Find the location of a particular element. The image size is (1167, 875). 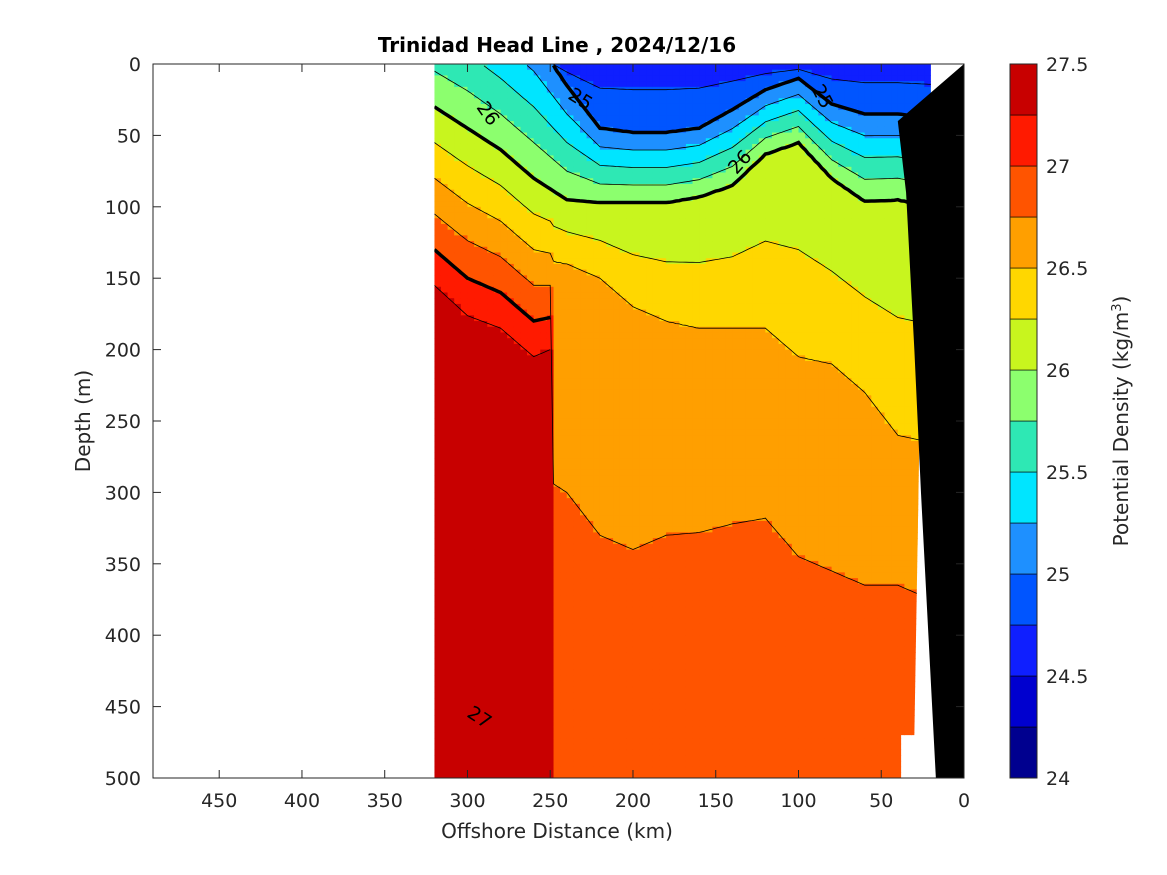

colorbar-frame is located at coordinates (1023, 421).